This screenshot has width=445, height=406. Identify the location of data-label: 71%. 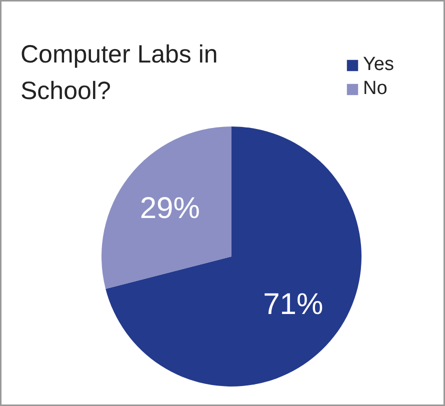
(293, 304).